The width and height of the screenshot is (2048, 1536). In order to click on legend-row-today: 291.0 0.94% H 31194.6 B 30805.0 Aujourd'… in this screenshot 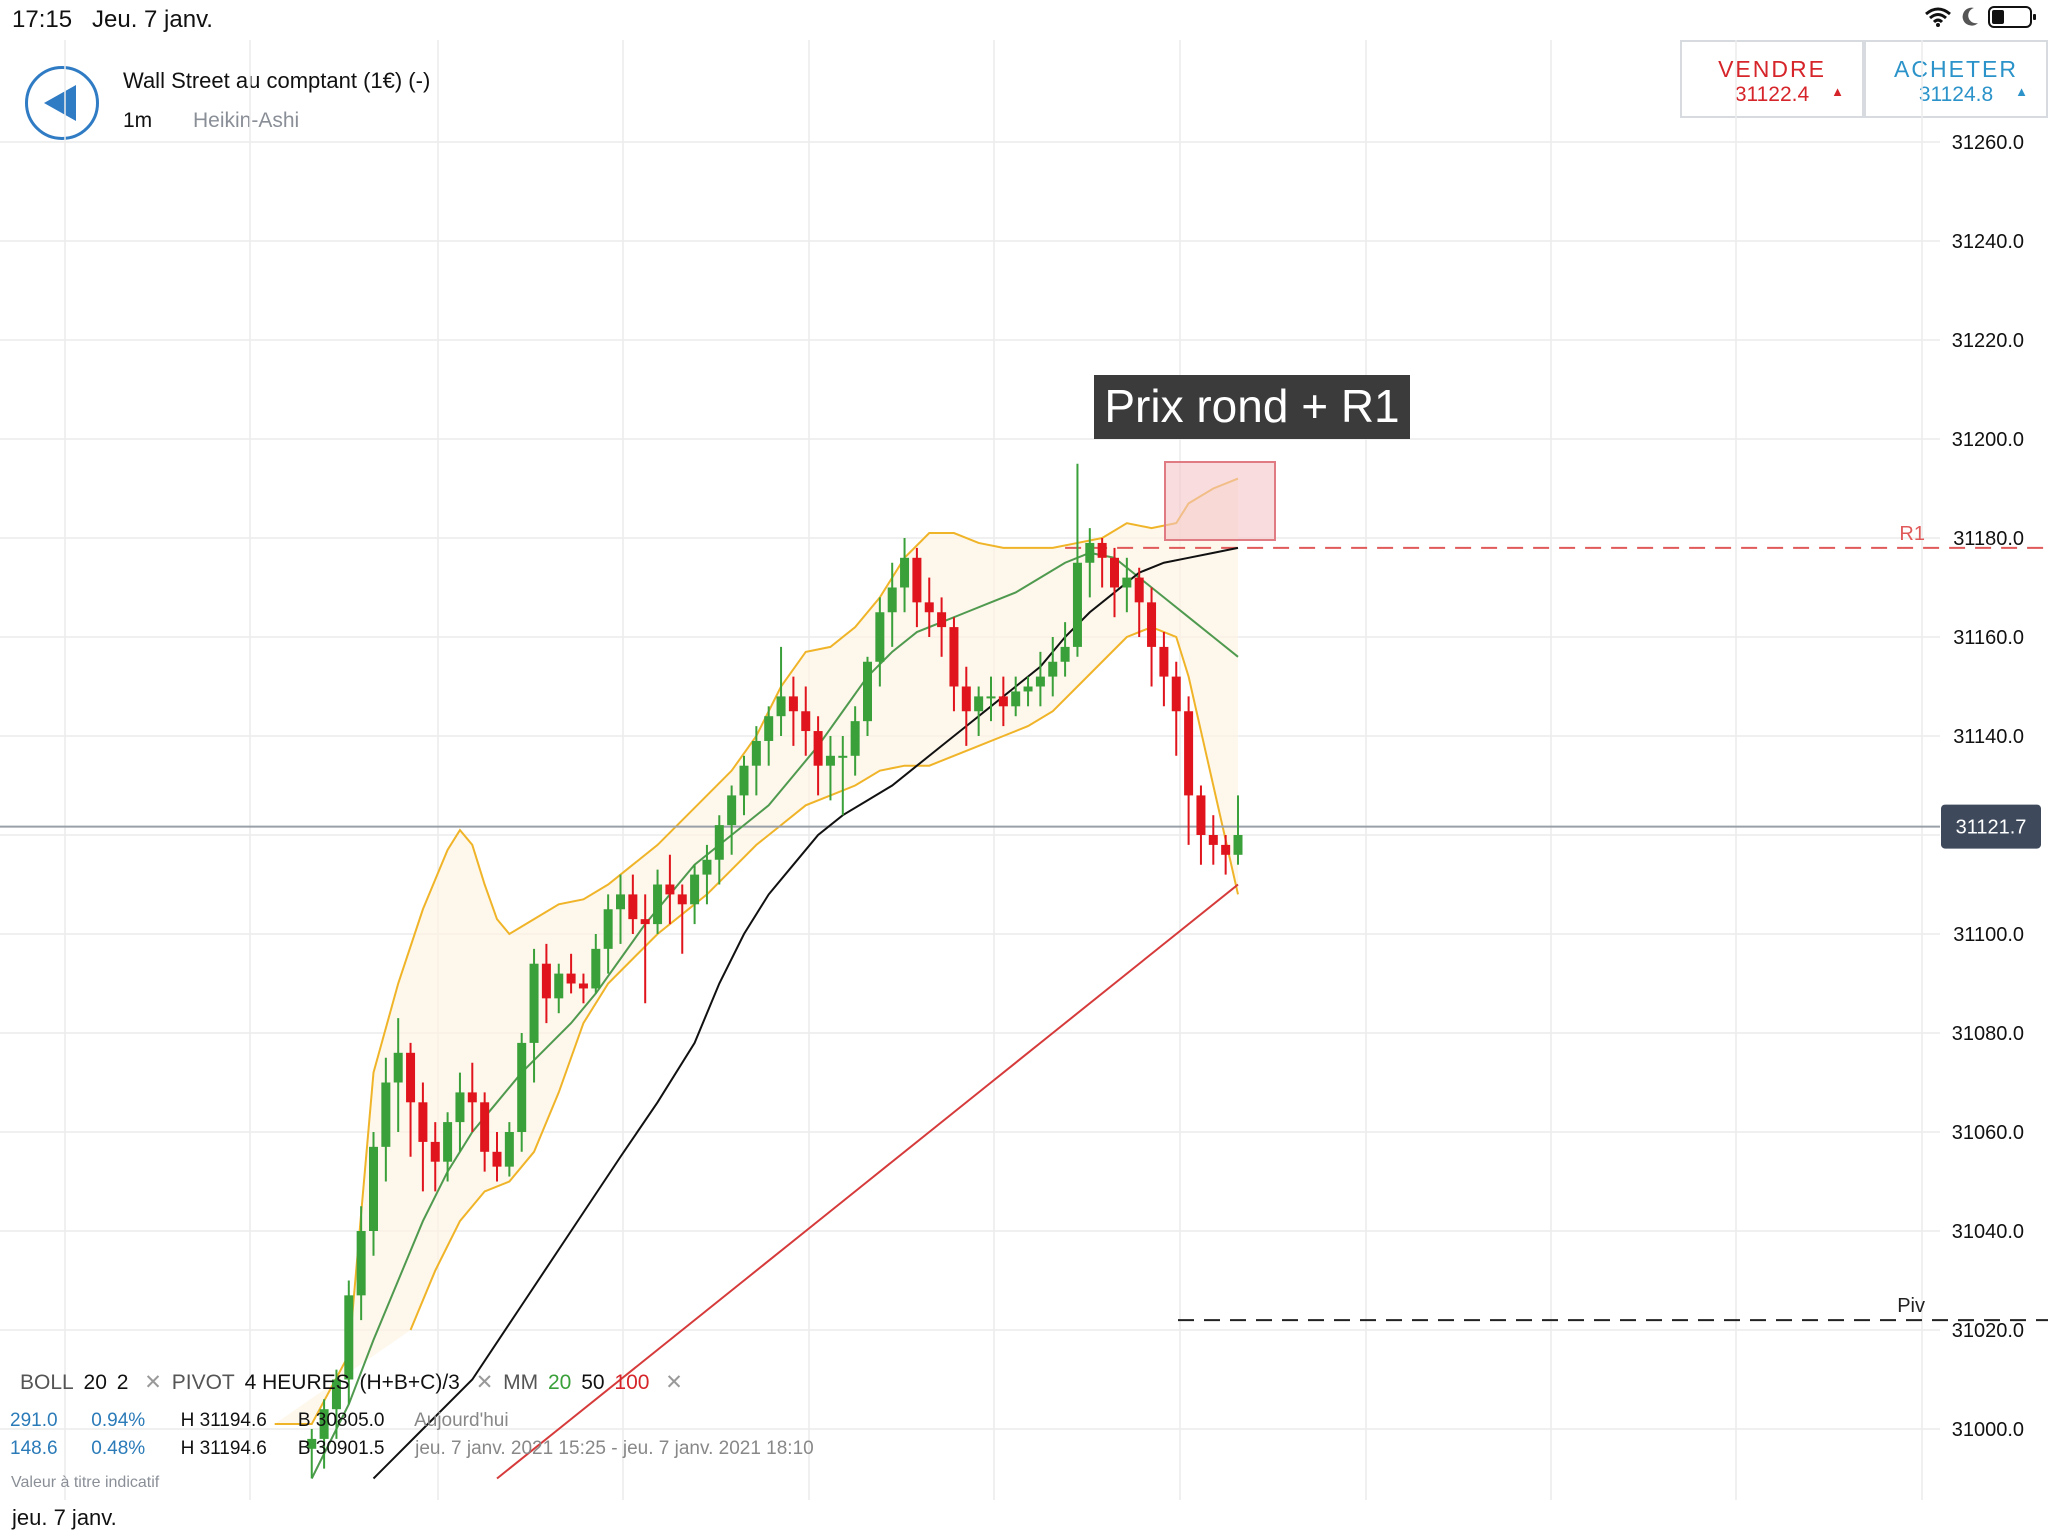, I will do `click(259, 1421)`.